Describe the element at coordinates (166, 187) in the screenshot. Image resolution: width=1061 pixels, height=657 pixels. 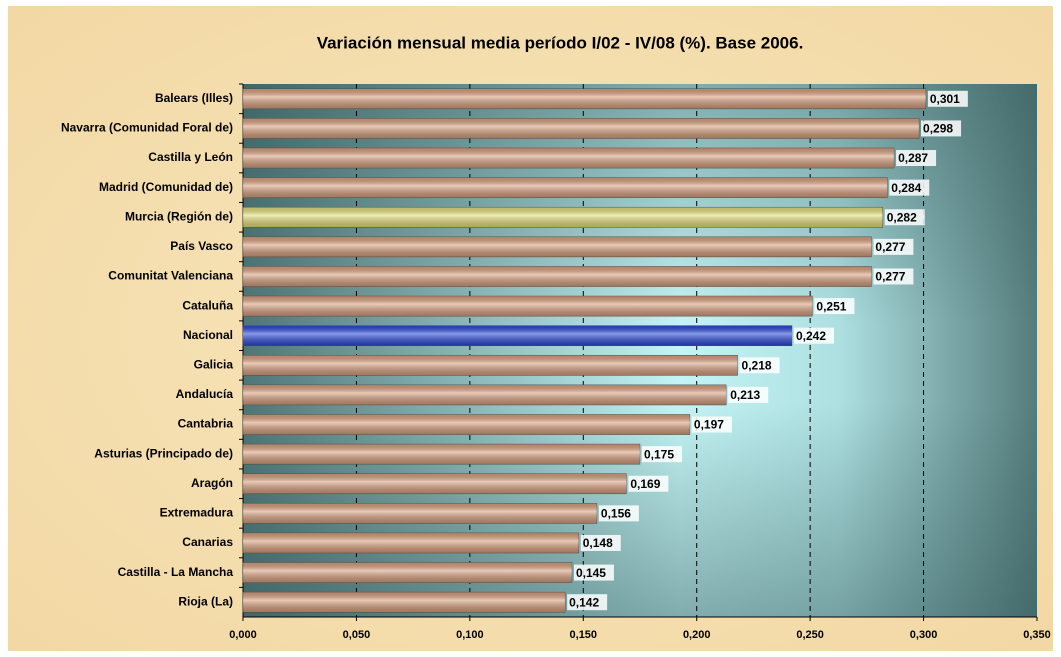
I see `y-tick-label: Madrid (Comunidad de)` at that location.